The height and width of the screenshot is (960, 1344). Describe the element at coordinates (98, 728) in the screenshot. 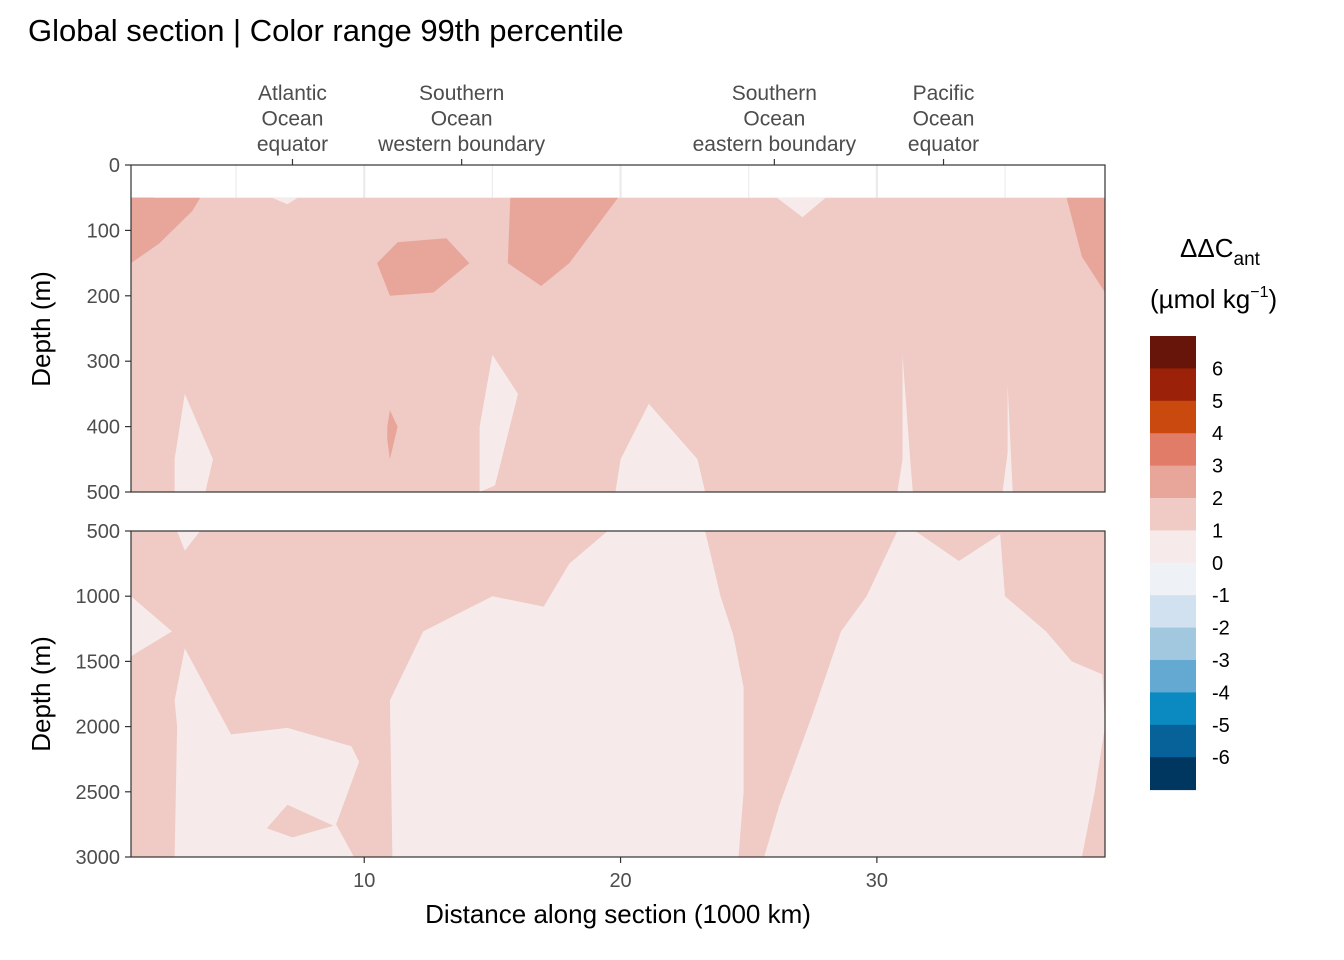

I see `y-tick-label: 2000` at that location.